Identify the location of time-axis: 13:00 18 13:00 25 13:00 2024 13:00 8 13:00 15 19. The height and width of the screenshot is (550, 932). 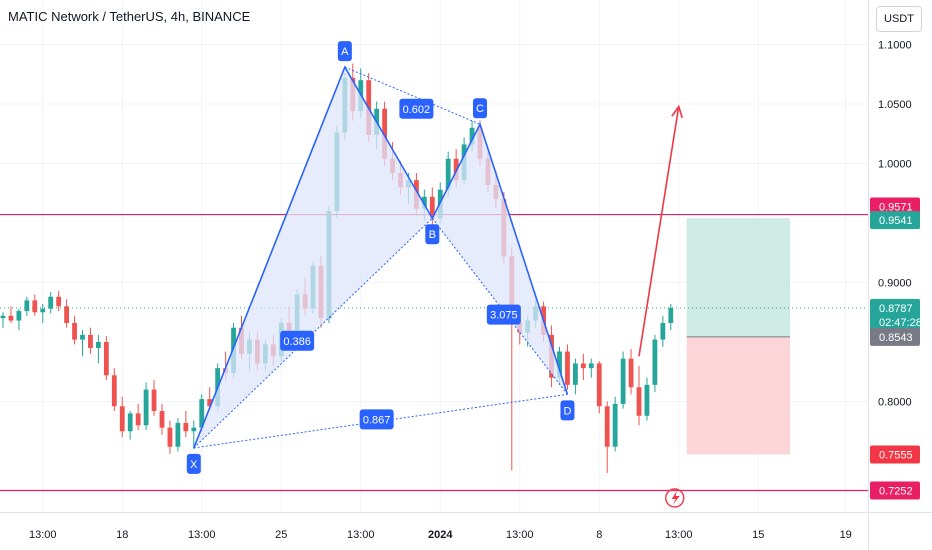
(440, 535).